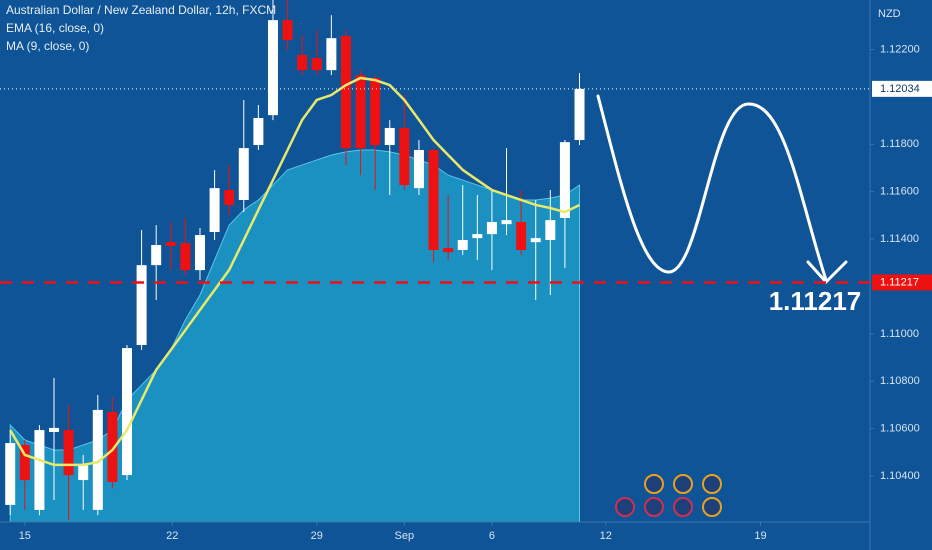  I want to click on level-label: 1.11217, so click(899, 282).